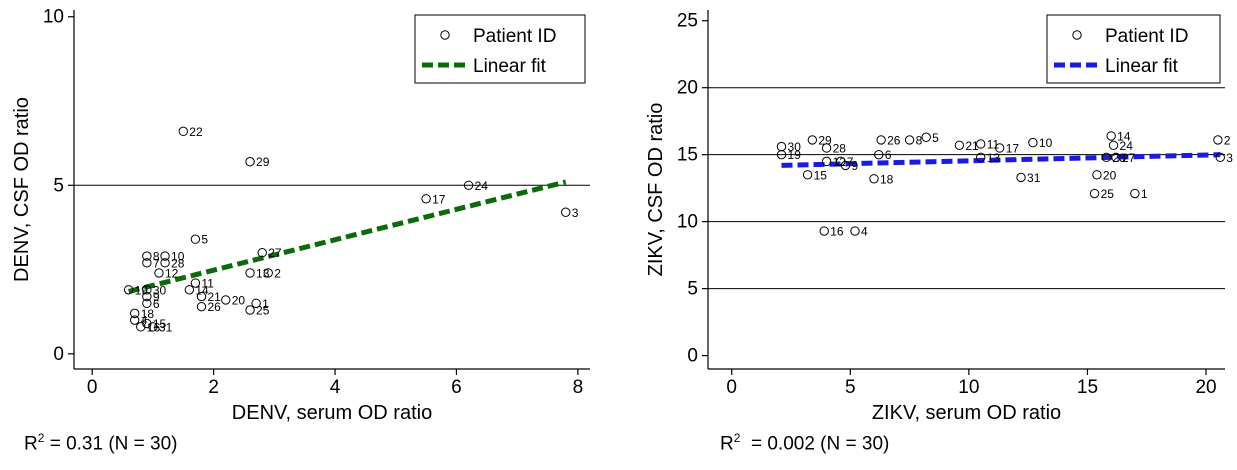 The width and height of the screenshot is (1237, 470). Describe the element at coordinates (500, 49) in the screenshot. I see `left-legend-box` at that location.